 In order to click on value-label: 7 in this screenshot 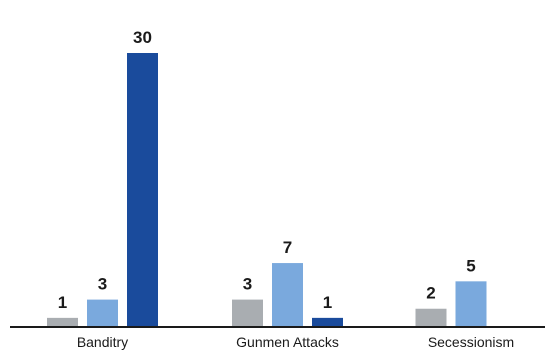, I will do `click(287, 247)`.